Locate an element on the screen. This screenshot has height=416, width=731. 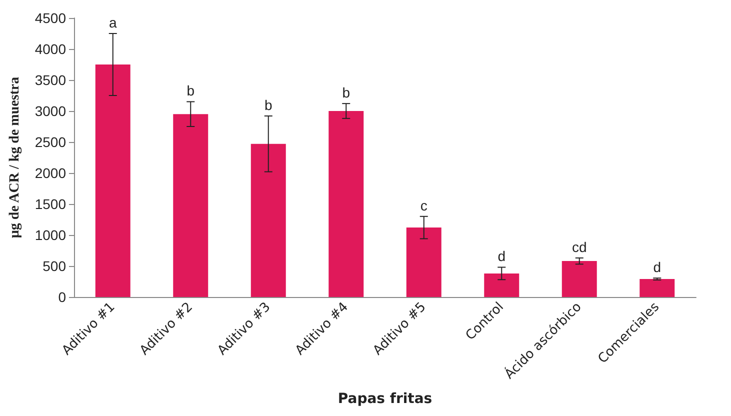
y-tick-label: 3000 is located at coordinates (50, 111).